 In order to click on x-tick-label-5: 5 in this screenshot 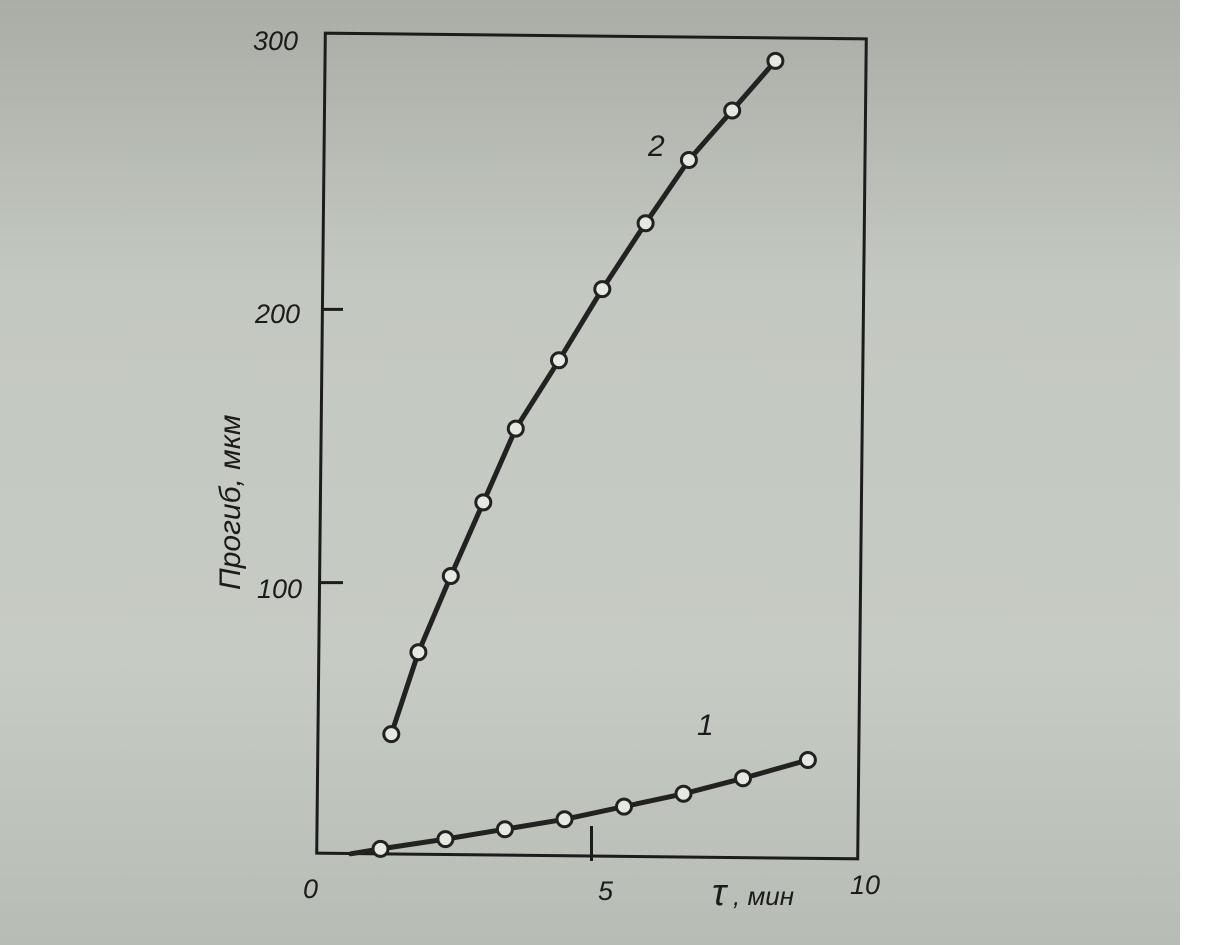, I will do `click(606, 891)`.